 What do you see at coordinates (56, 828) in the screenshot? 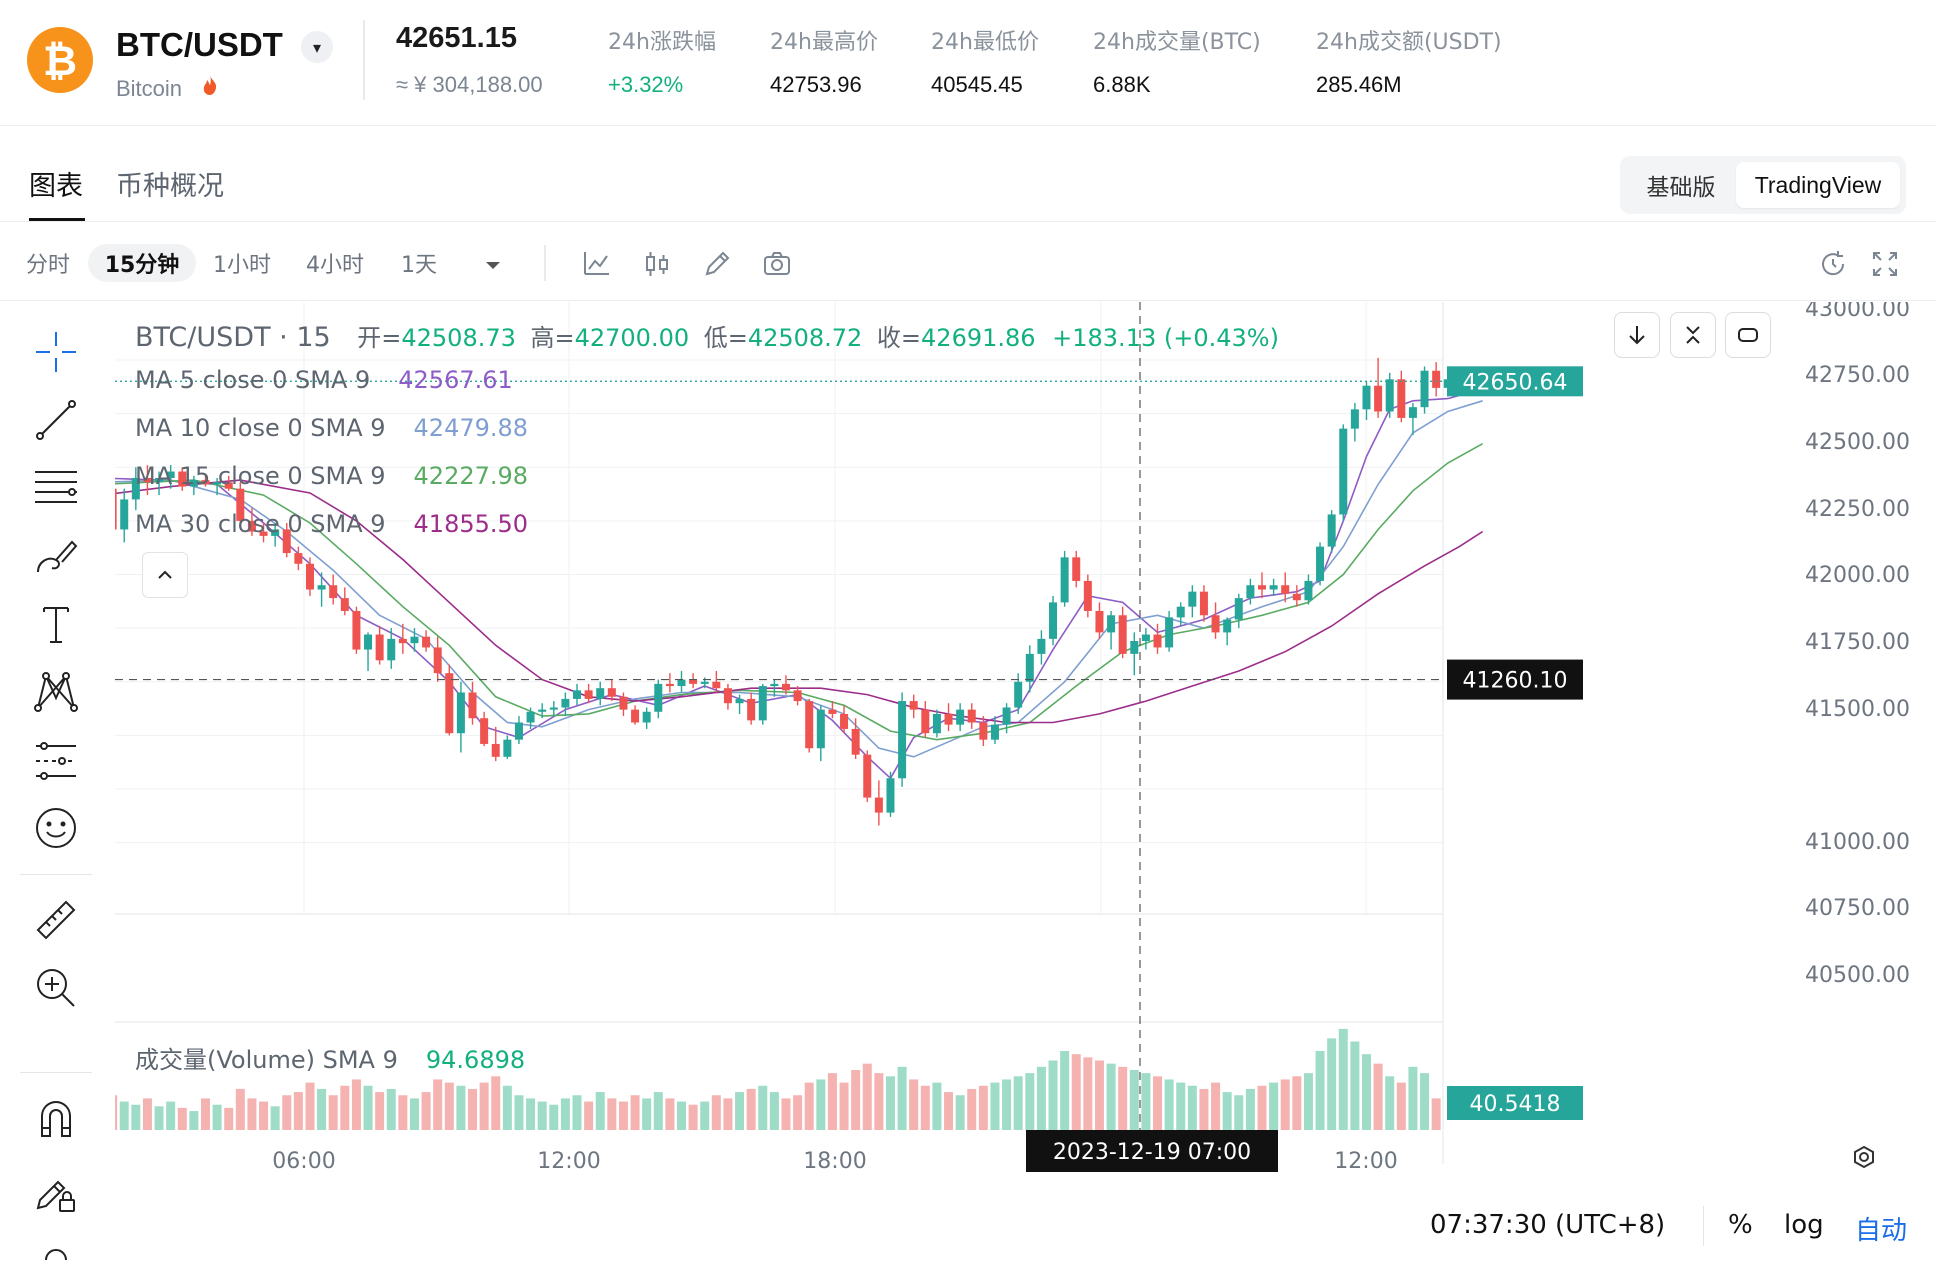
I see `emoji-sticker-icon` at bounding box center [56, 828].